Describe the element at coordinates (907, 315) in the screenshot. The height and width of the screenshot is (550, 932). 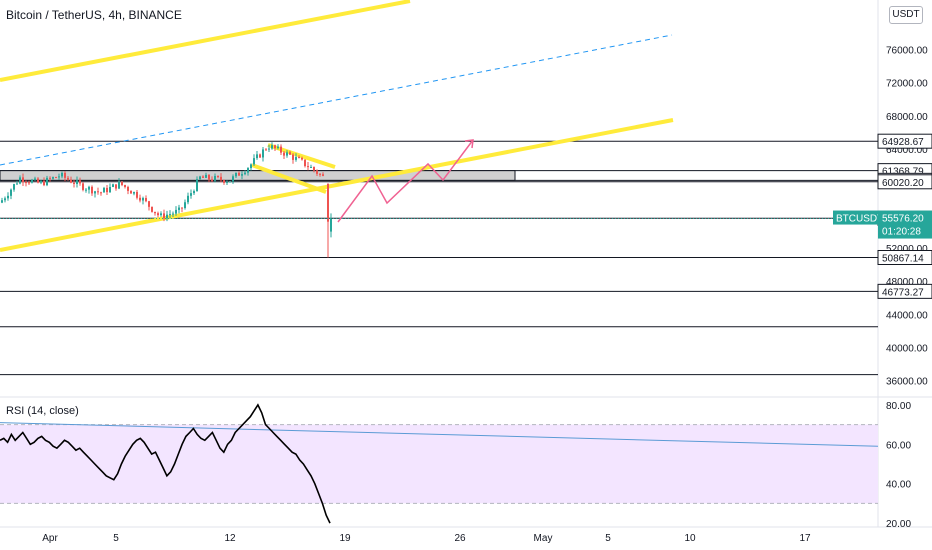
I see `price-tick-label: 44000.00` at that location.